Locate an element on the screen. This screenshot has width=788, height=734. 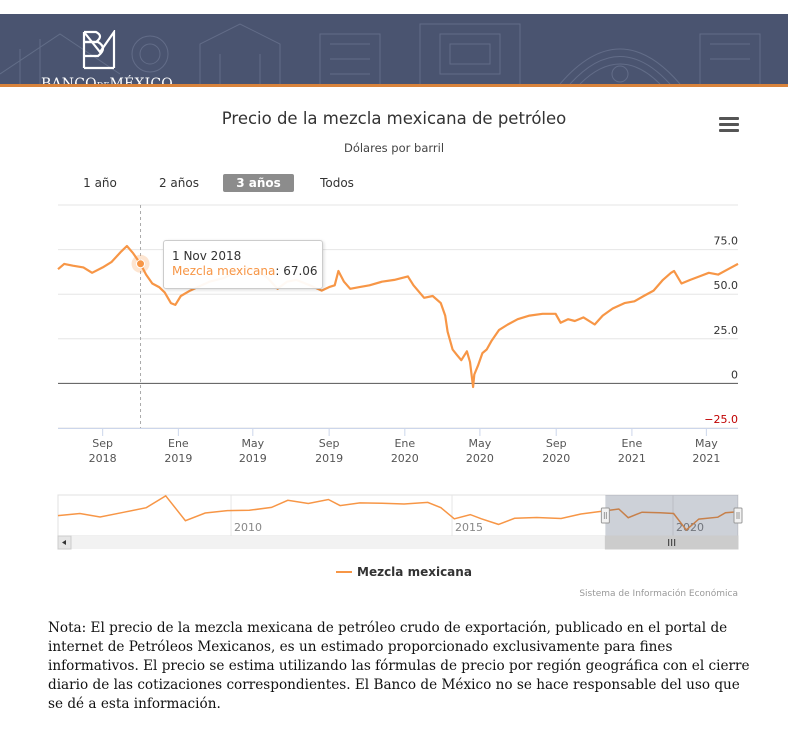
legend-swatch is located at coordinates (344, 571).